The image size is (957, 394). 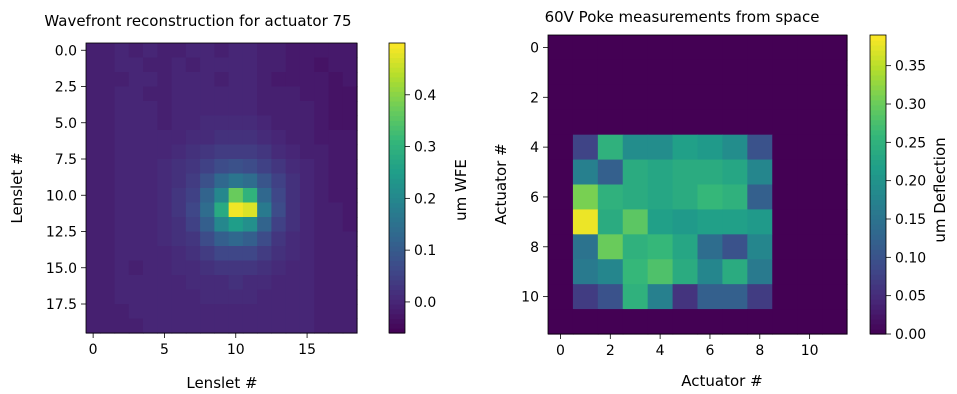 I want to click on colorbar-ticks: 0.0 0.1 0.2 0.3 0.4, so click(x=420, y=199).